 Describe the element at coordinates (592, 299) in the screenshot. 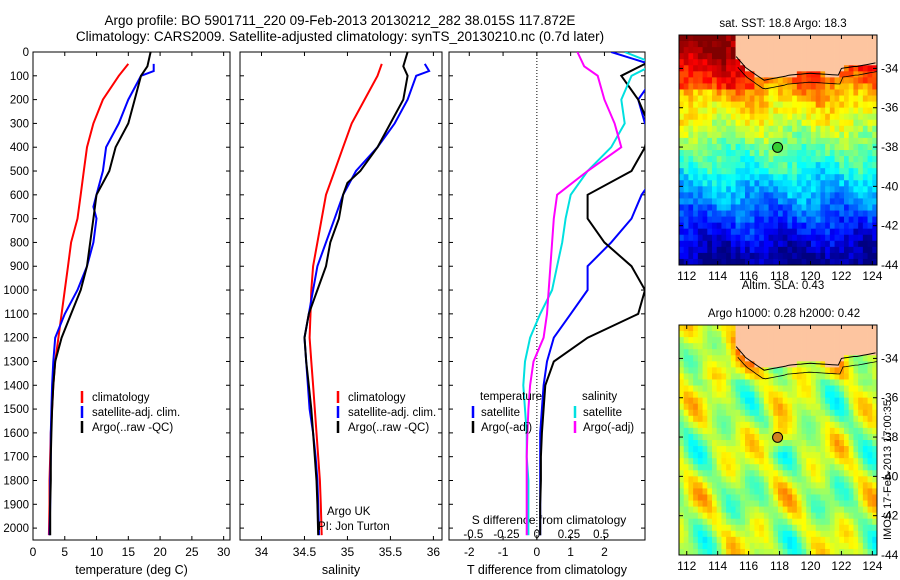

I see `series-line-argo-adj-` at that location.